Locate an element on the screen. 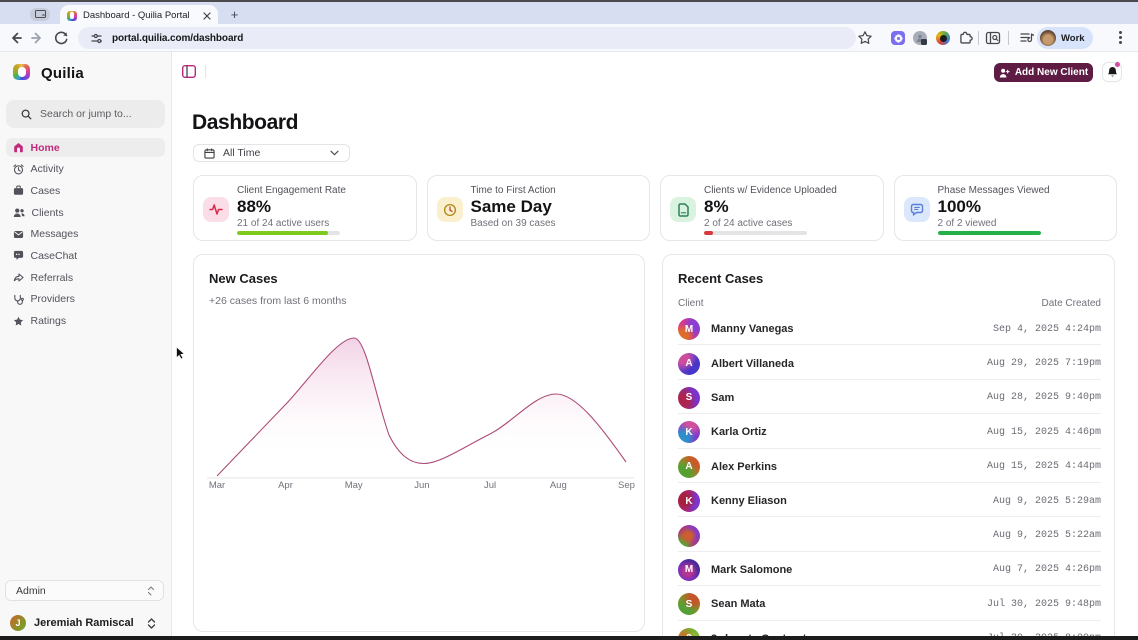  svg-text: Apr is located at coordinates (285, 485).